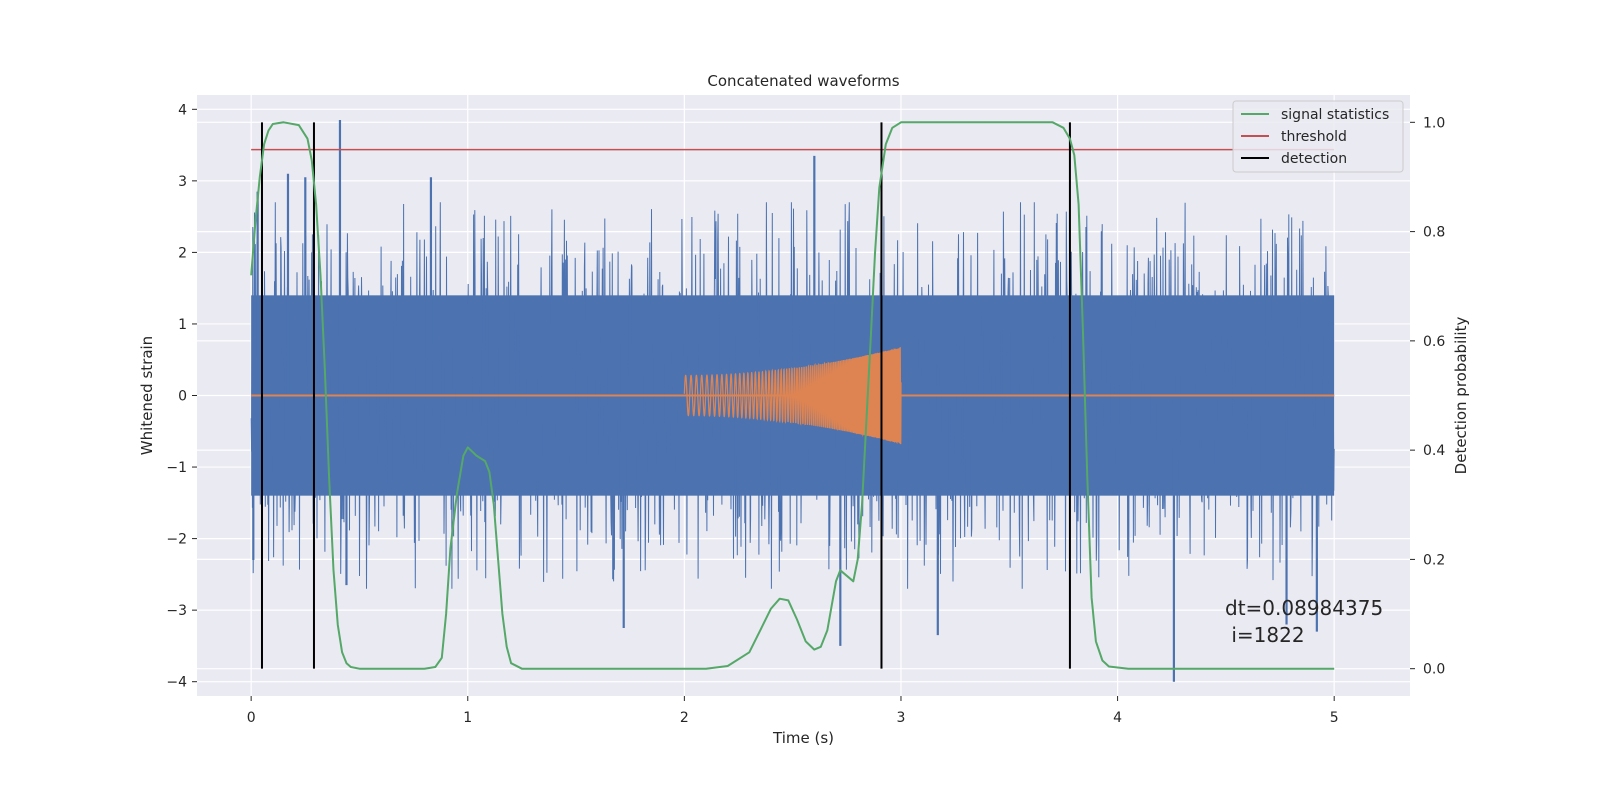  What do you see at coordinates (176, 683) in the screenshot?
I see `y-tick-label: −4` at bounding box center [176, 683].